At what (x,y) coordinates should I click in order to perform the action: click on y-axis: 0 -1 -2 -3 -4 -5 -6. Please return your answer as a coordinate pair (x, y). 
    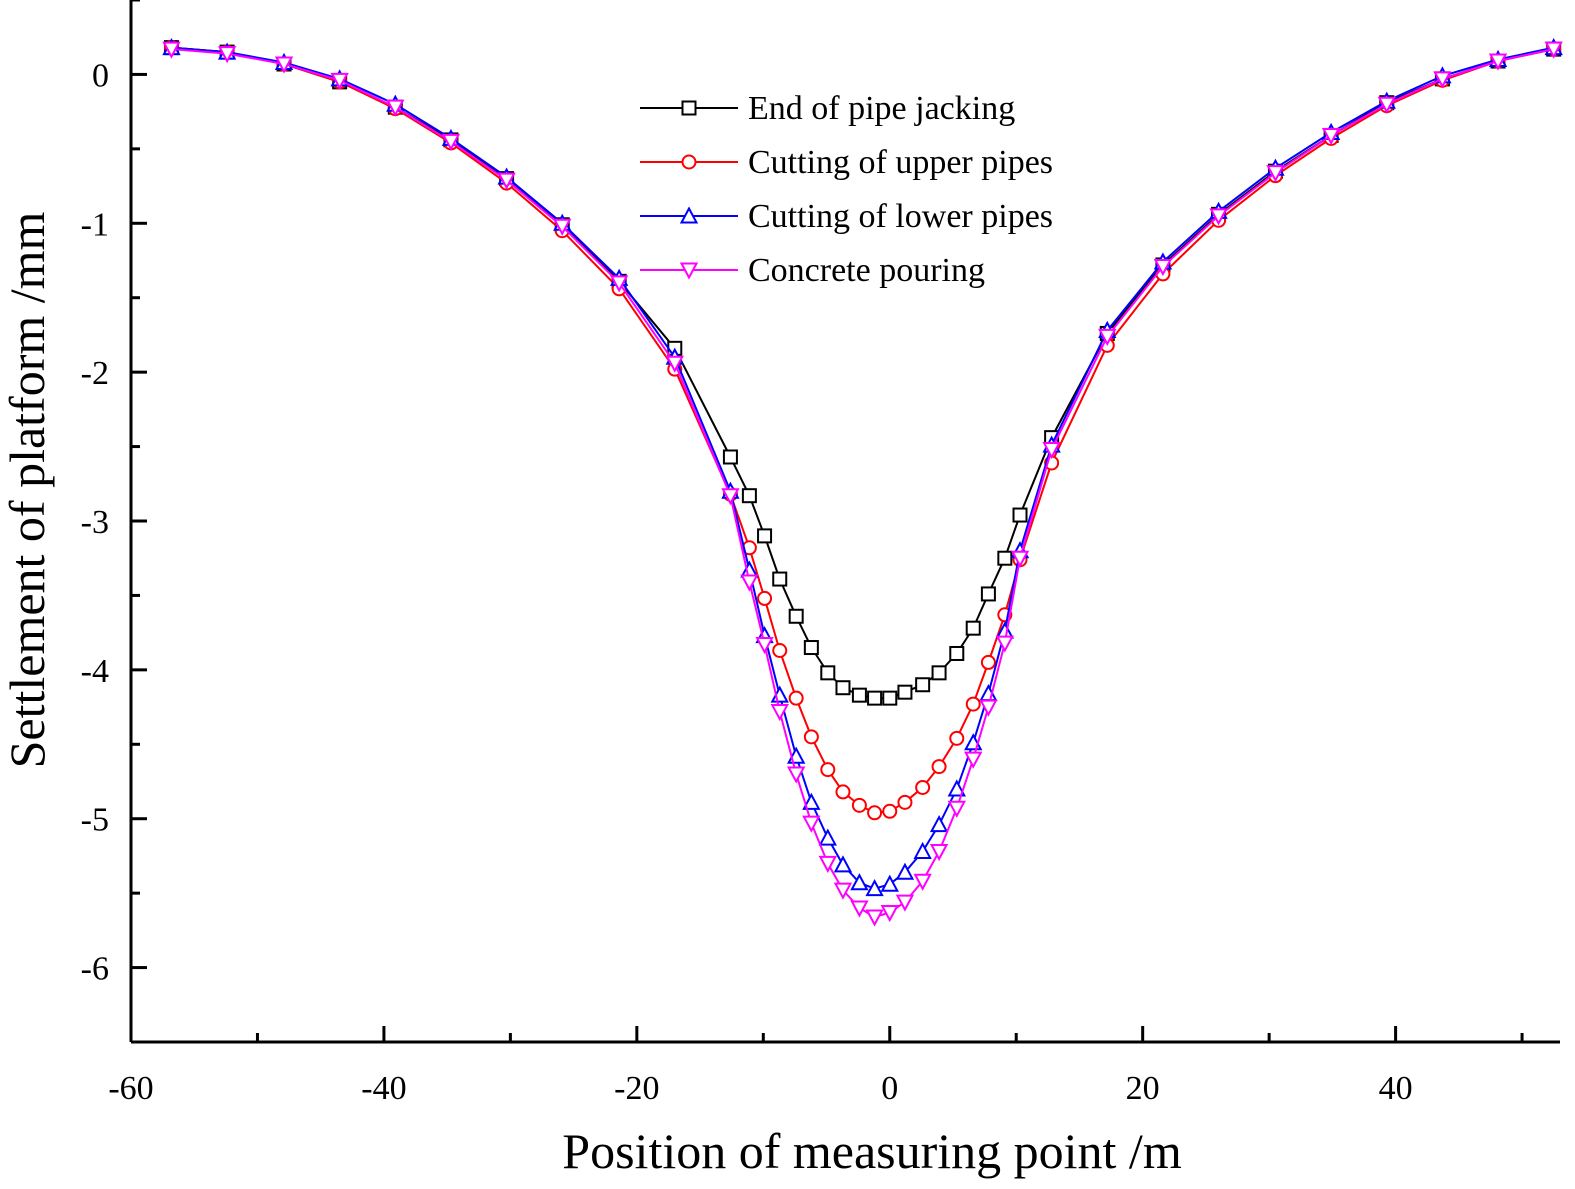
    Looking at the image, I should click on (114, 522).